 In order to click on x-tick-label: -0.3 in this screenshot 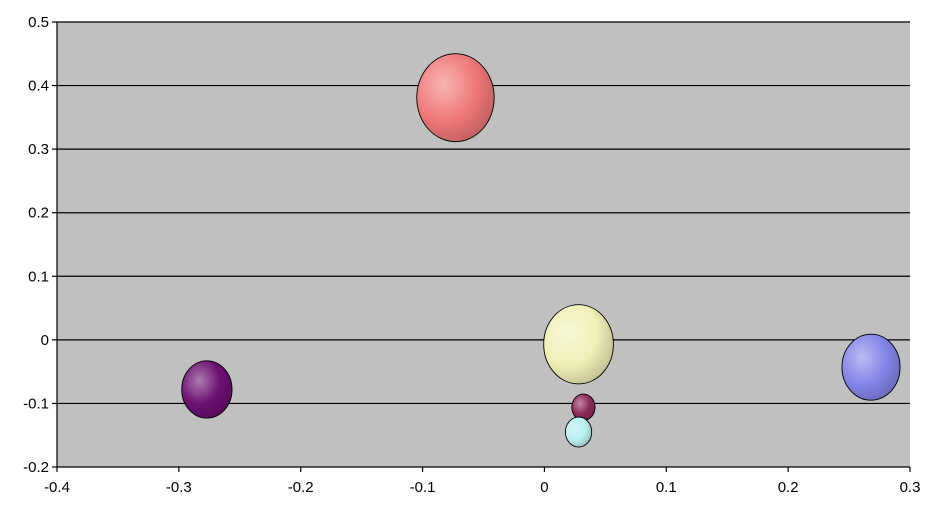, I will do `click(179, 487)`.